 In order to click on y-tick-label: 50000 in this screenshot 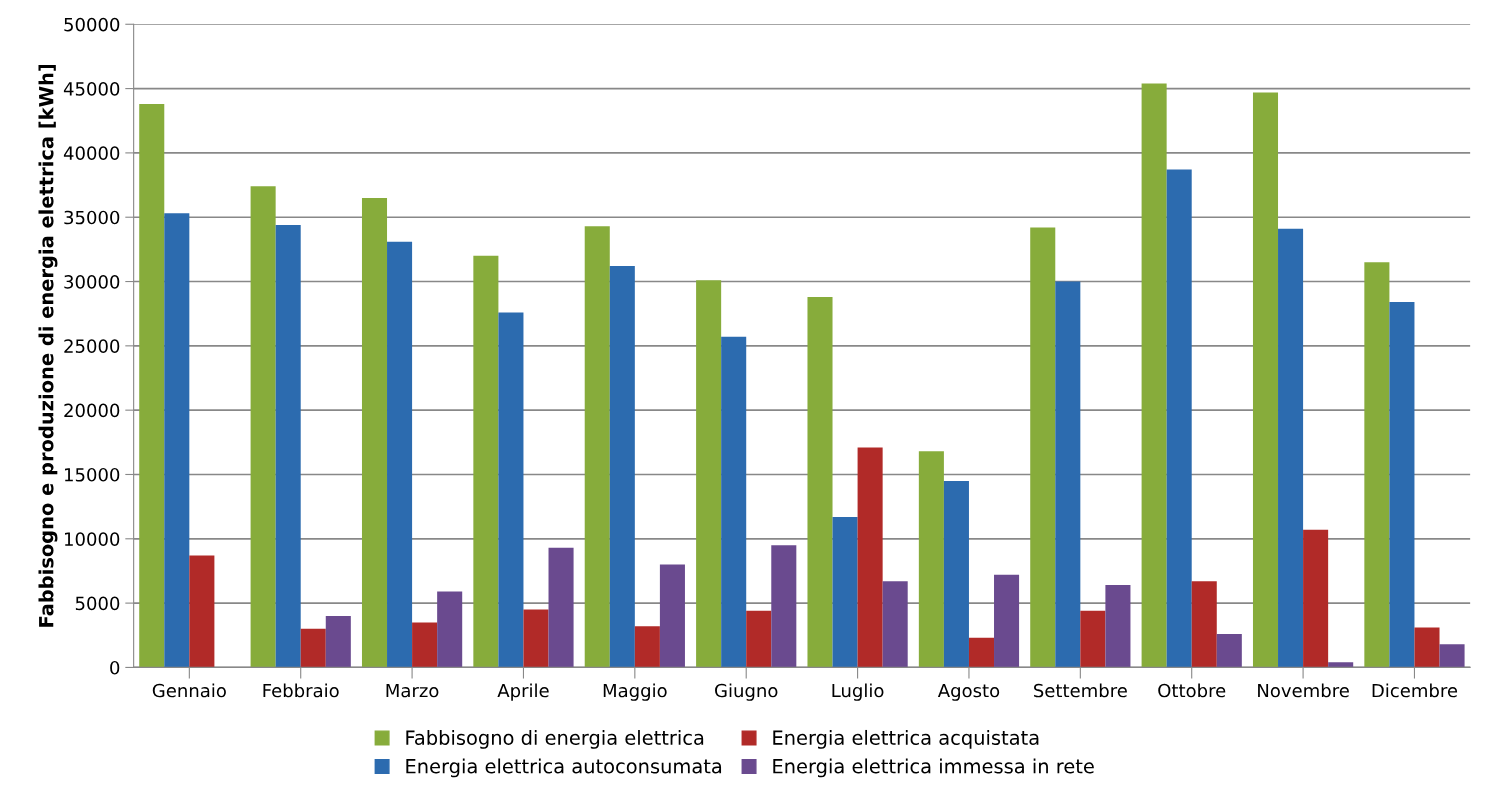, I will do `click(92, 24)`.